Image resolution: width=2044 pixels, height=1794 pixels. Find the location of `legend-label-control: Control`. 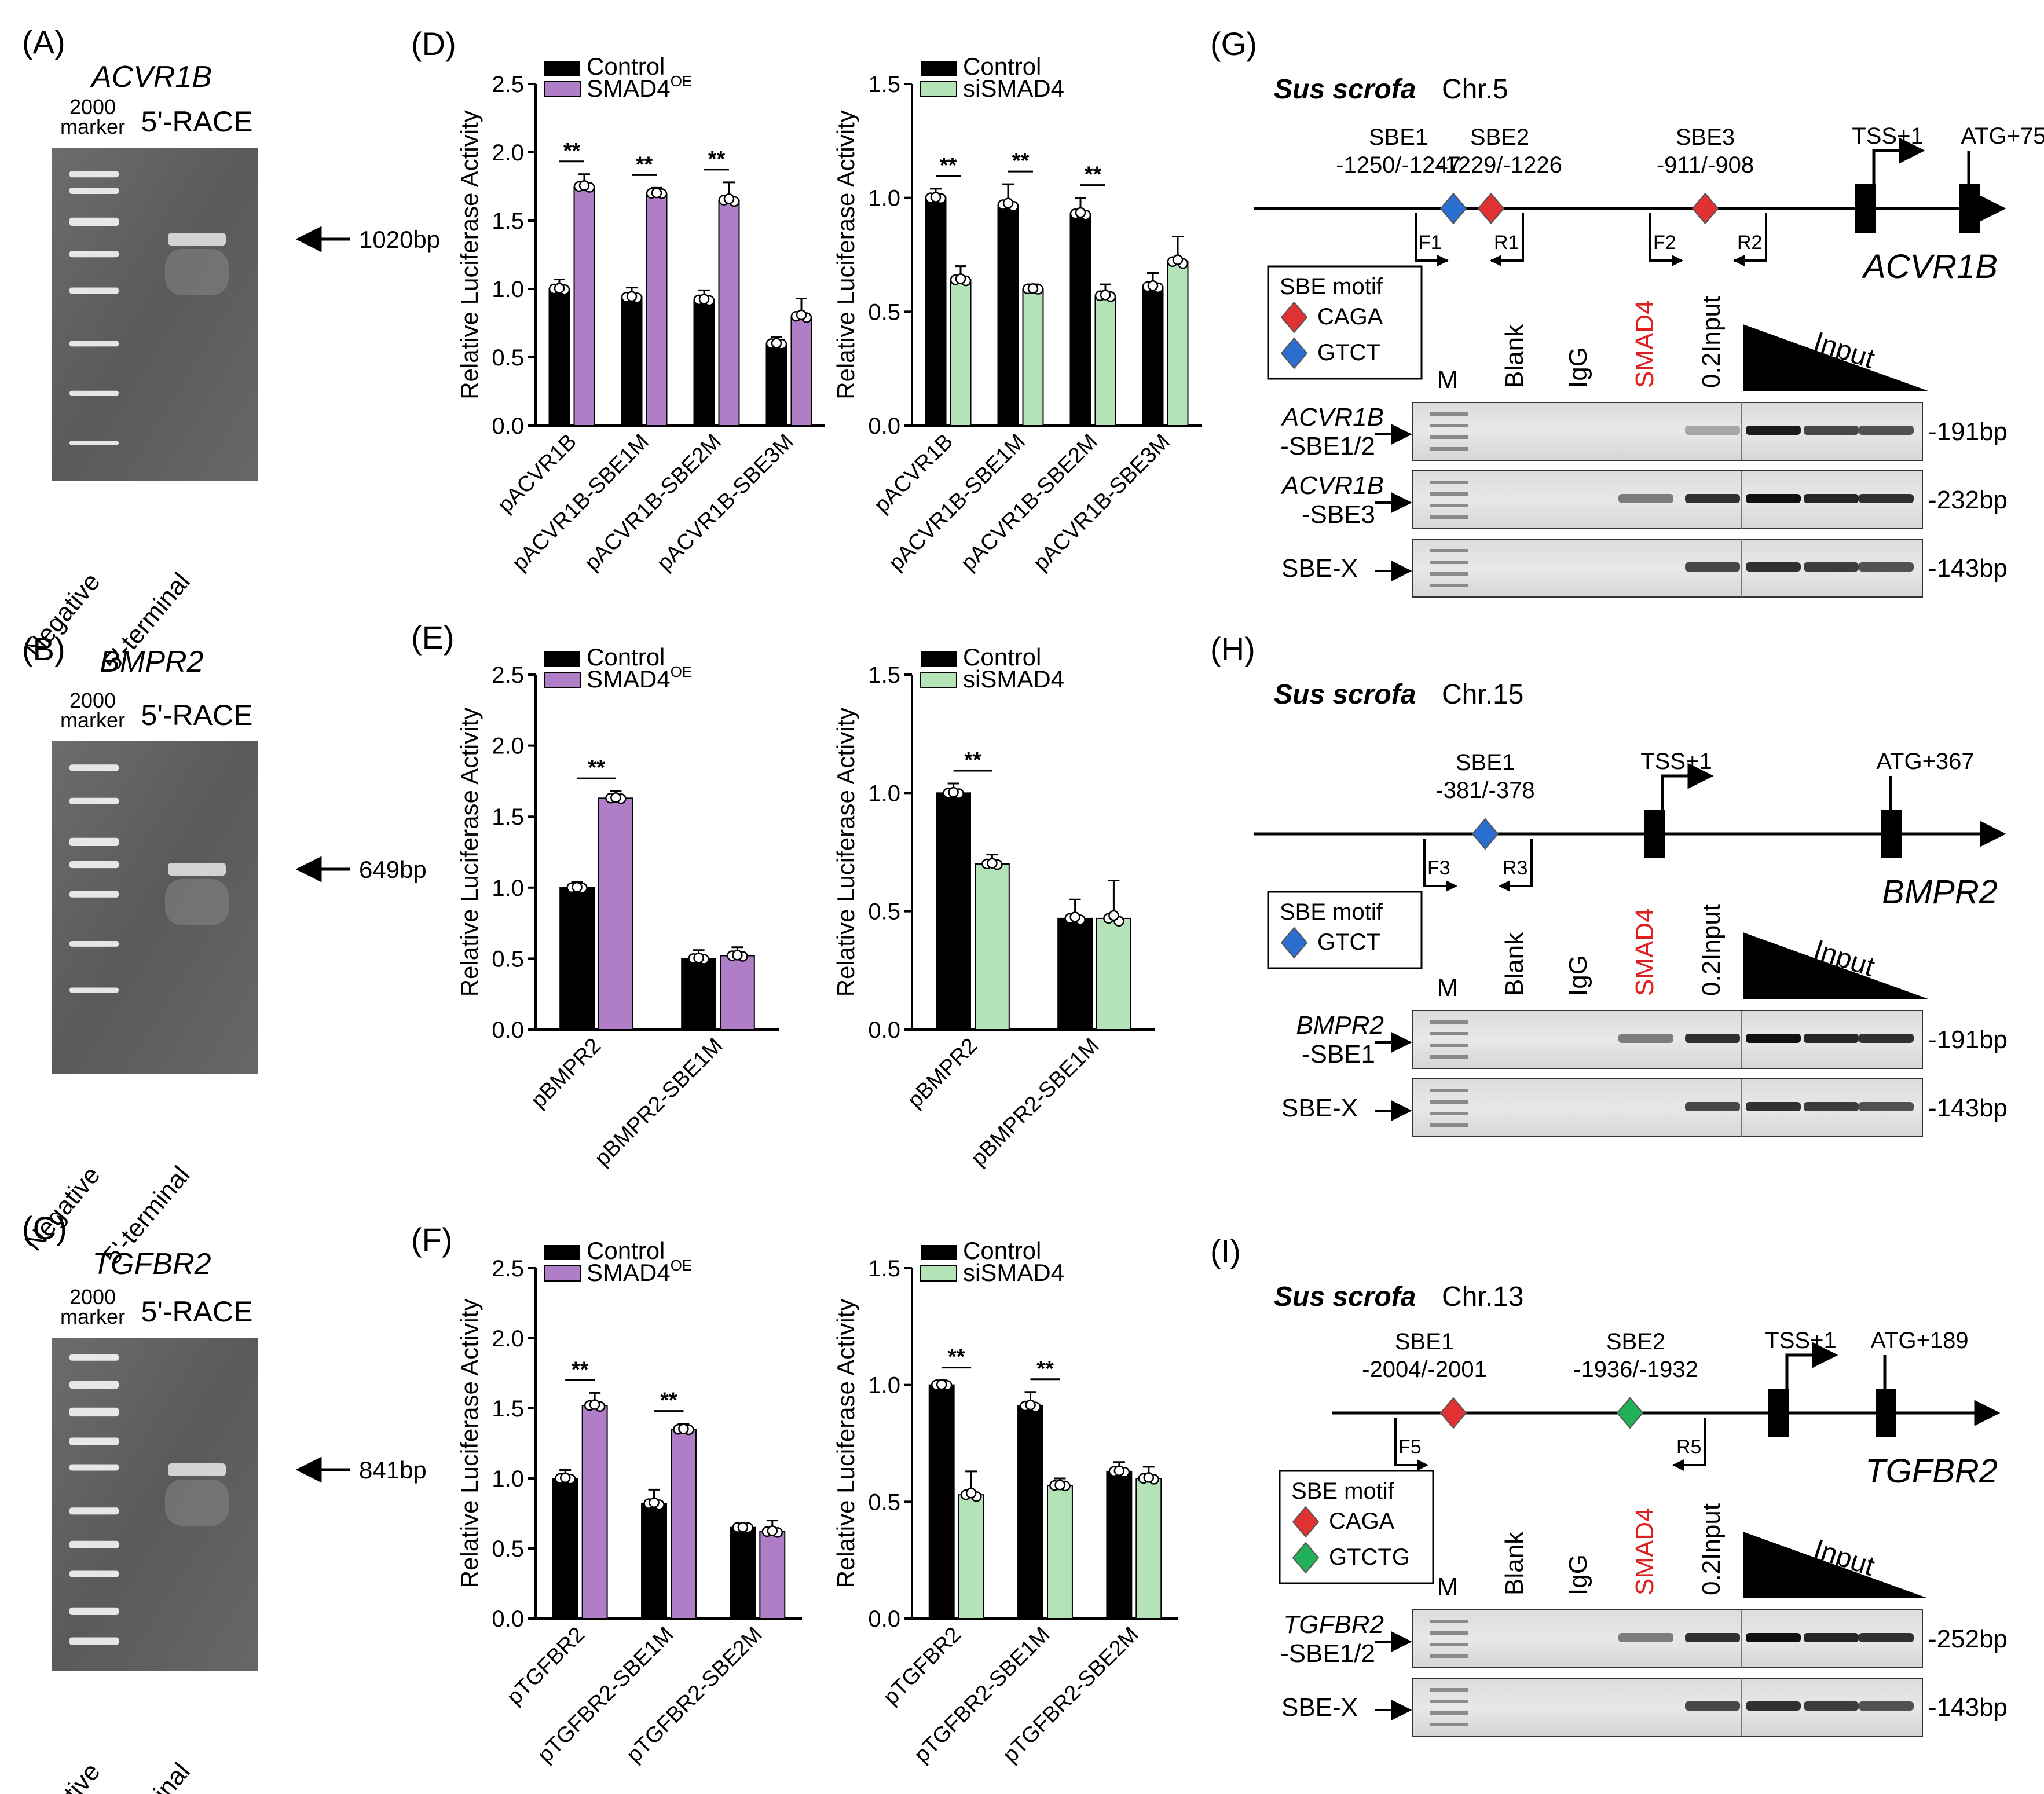

legend-label-control: Control is located at coordinates (1002, 657).